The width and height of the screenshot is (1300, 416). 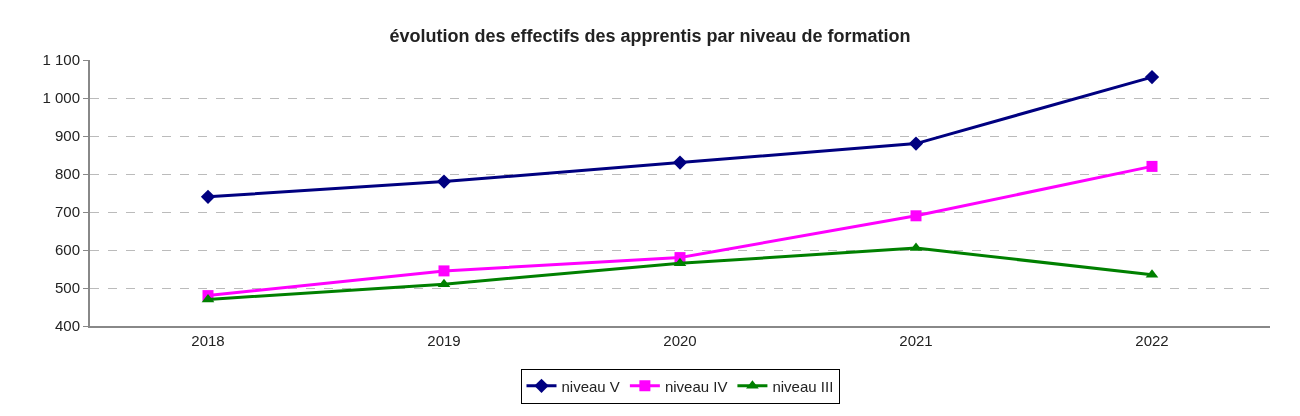 What do you see at coordinates (67, 250) in the screenshot?
I see `y-tick-label: 600` at bounding box center [67, 250].